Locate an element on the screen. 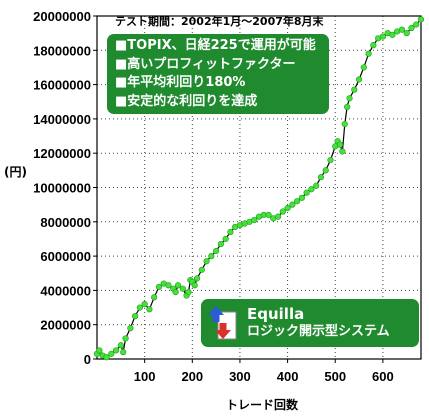  test-period-label: テスト期間：2002年1月～2007年8月末 is located at coordinates (220, 21).